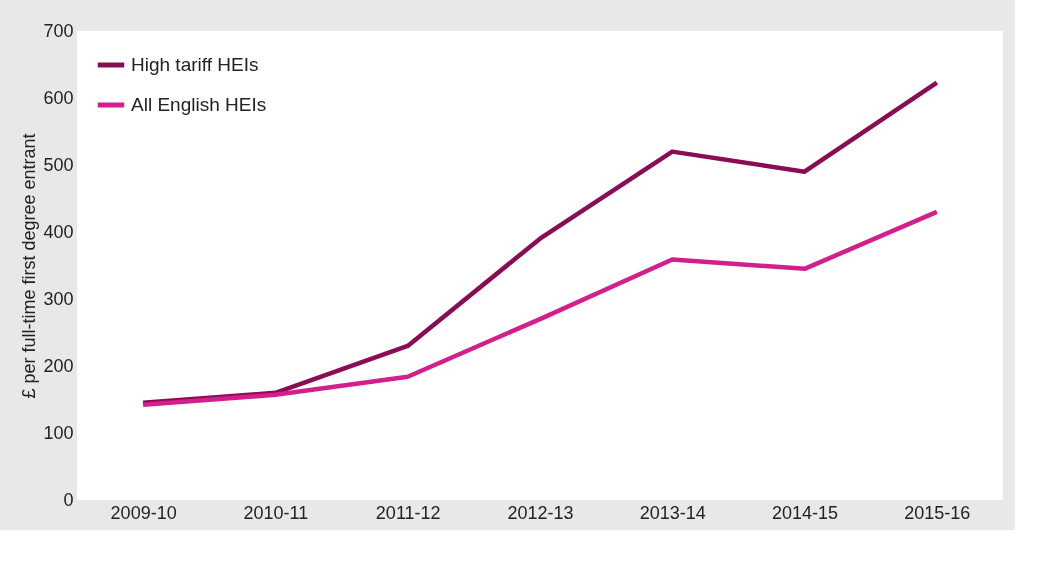  What do you see at coordinates (68, 499) in the screenshot?
I see `y-tick-label: 0` at bounding box center [68, 499].